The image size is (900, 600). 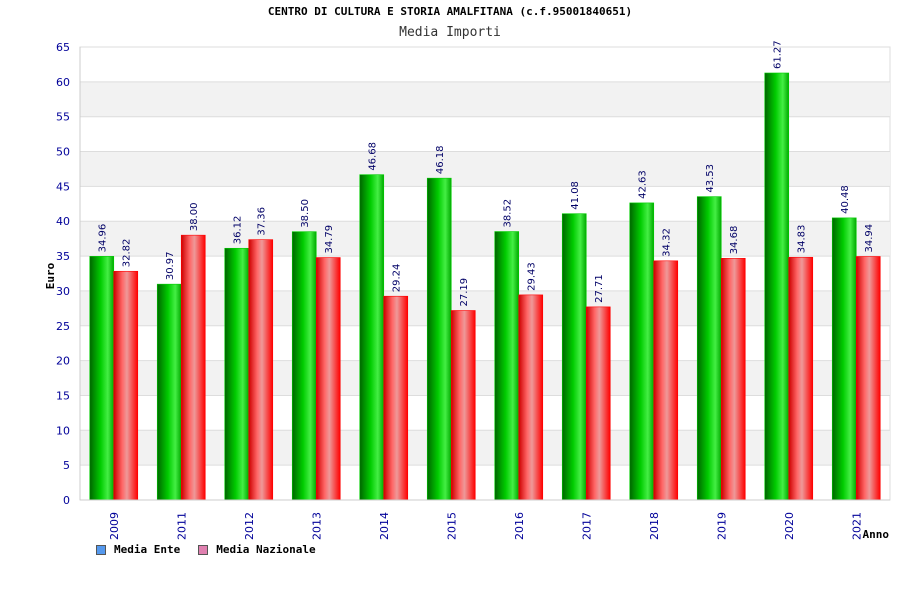 I want to click on data-label: 34.94, so click(x=869, y=238).